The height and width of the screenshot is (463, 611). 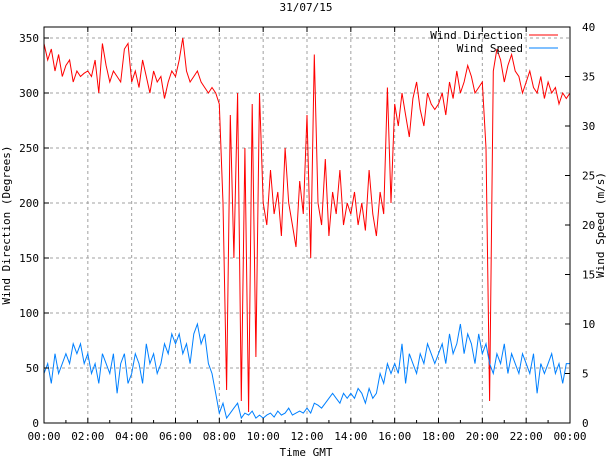 I want to click on x-tick-label: 14:00, so click(x=350, y=436).